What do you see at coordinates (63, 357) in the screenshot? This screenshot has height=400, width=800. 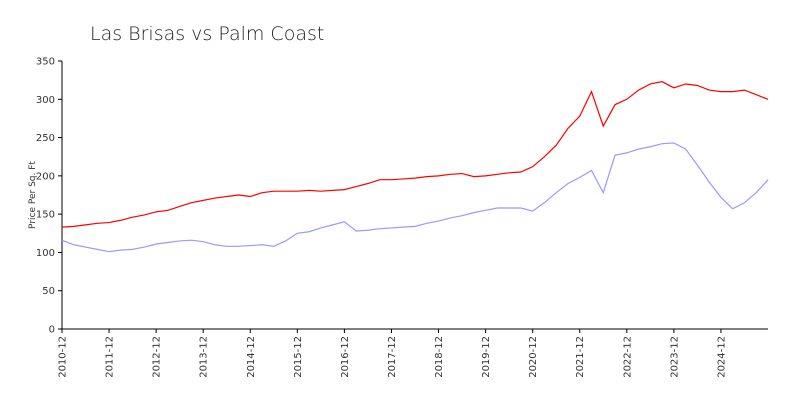 I see `x-tick-label: 2010-12` at bounding box center [63, 357].